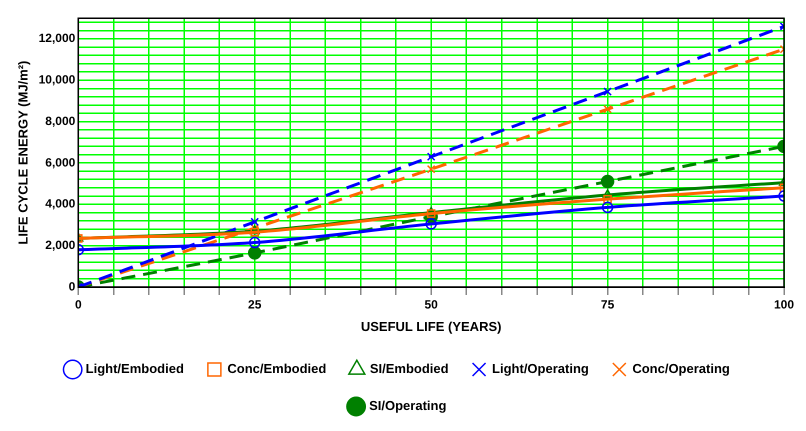 The height and width of the screenshot is (431, 806). What do you see at coordinates (431, 326) in the screenshot?
I see `x-axis-title: USEFUL LIFE (YEARS)` at bounding box center [431, 326].